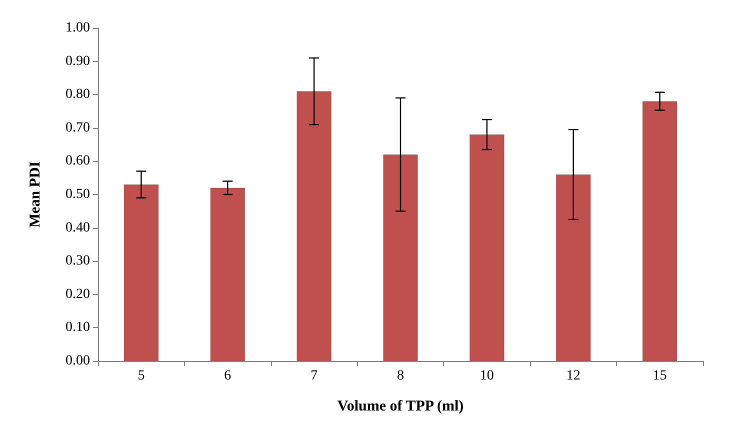 Image resolution: width=733 pixels, height=446 pixels. What do you see at coordinates (78, 294) in the screenshot?
I see `y-tick-label: 0.20` at bounding box center [78, 294].